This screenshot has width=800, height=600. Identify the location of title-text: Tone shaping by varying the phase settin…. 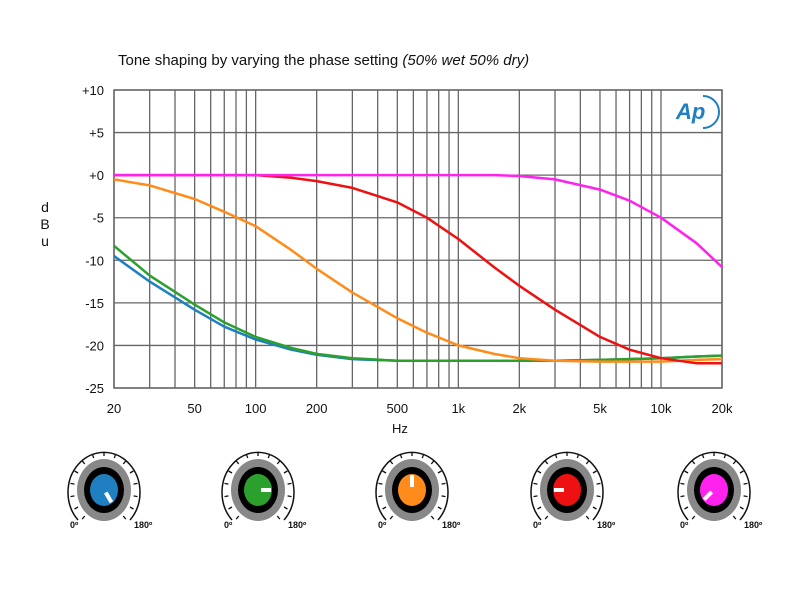
(258, 60).